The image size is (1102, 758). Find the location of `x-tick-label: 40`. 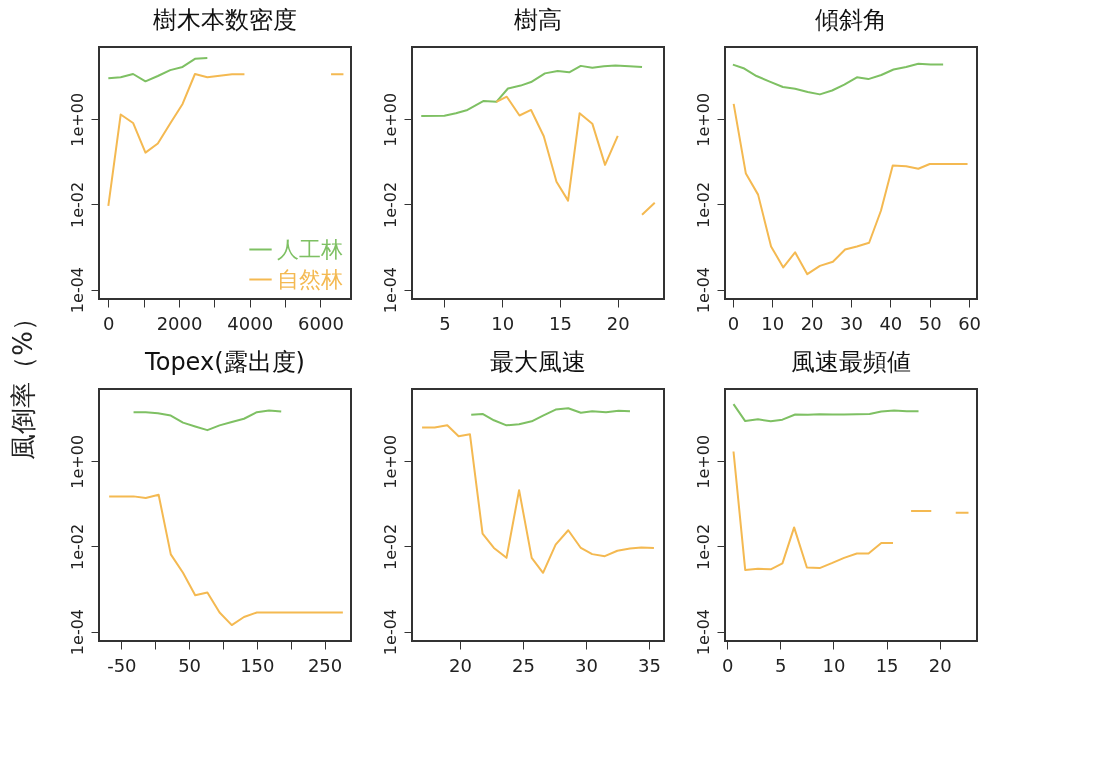

x-tick-label: 40 is located at coordinates (891, 323).